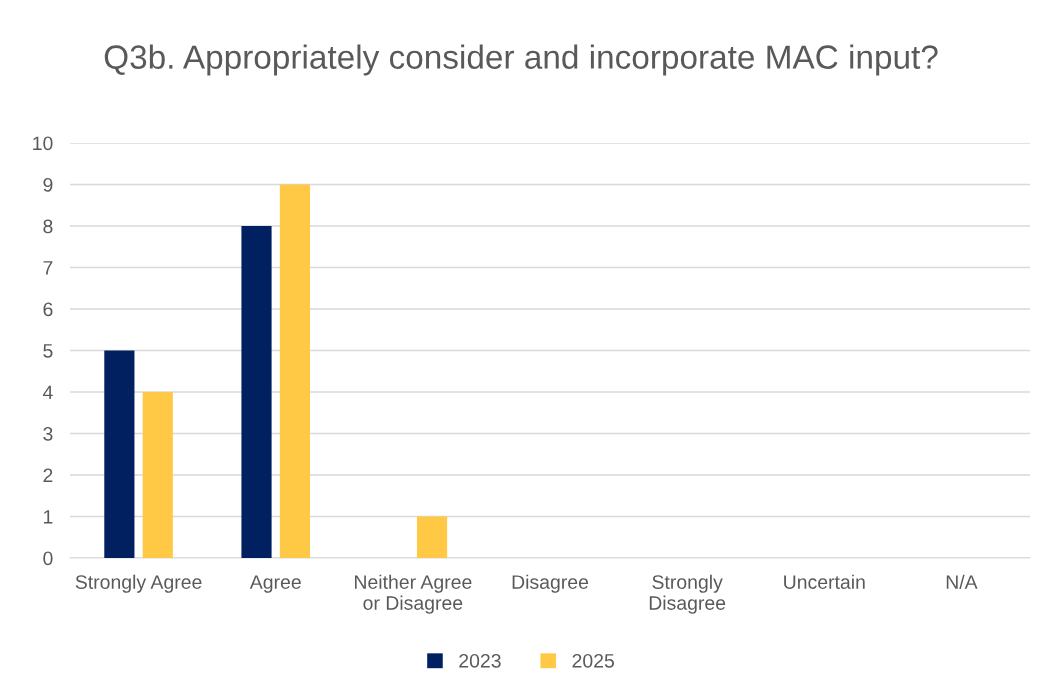 This screenshot has height=691, width=1042. What do you see at coordinates (43, 143) in the screenshot?
I see `y-tick-label: 10` at bounding box center [43, 143].